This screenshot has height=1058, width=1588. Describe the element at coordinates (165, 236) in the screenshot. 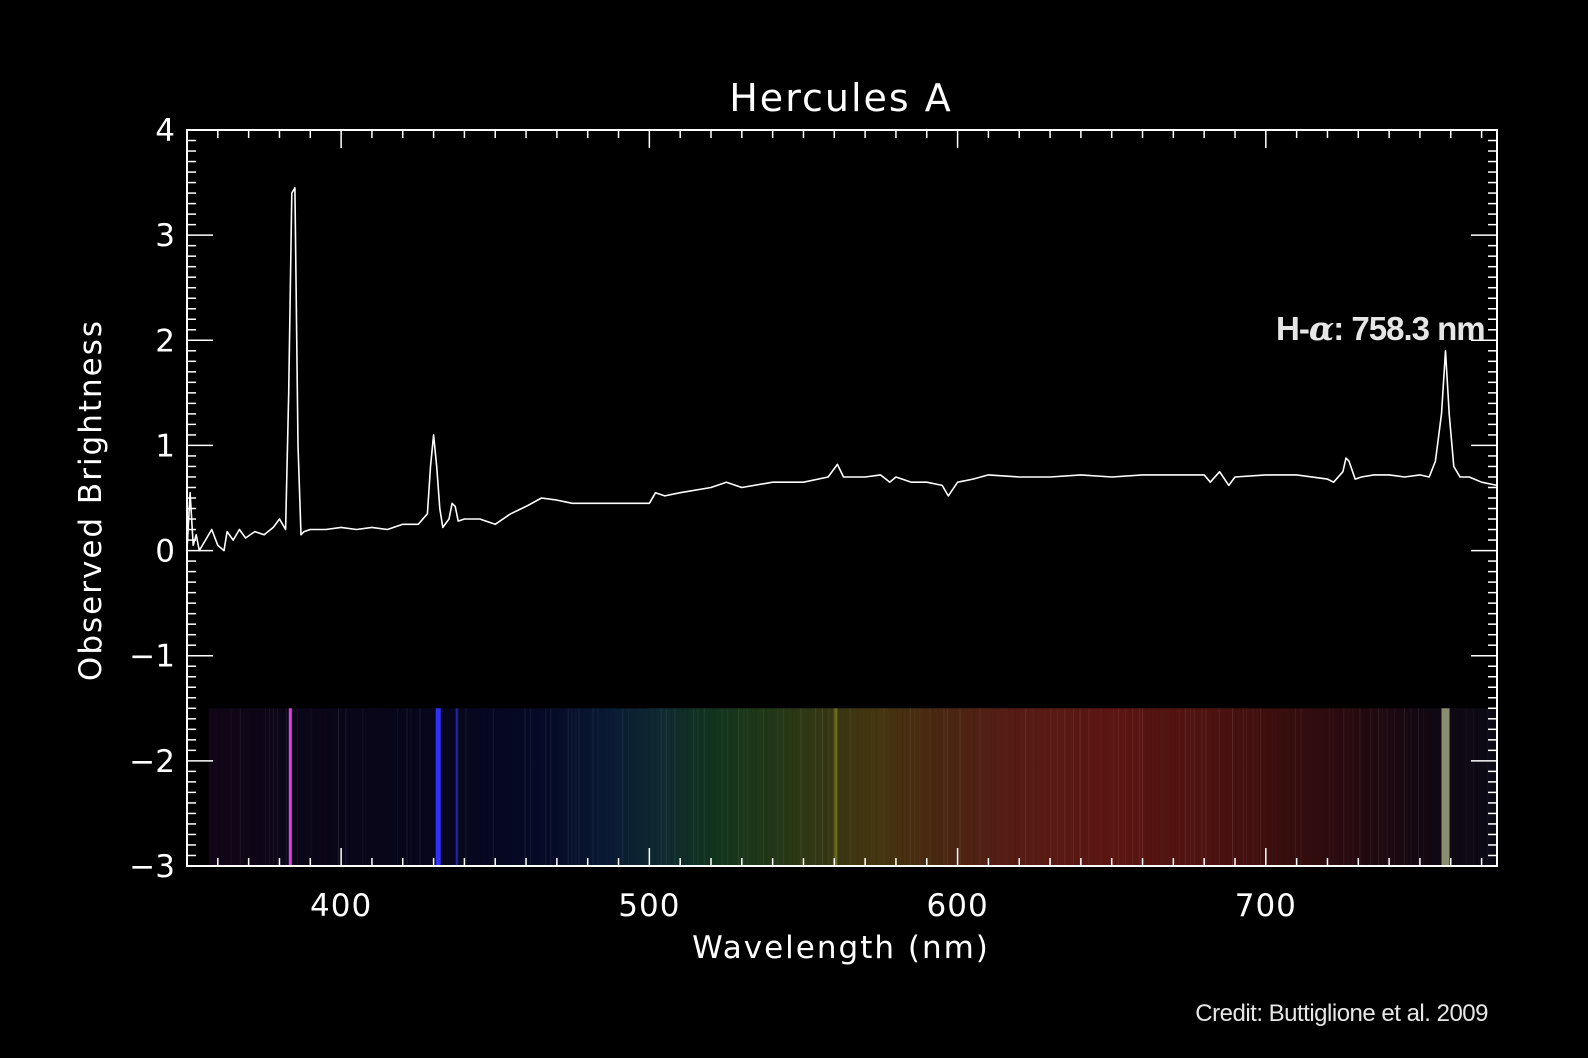

I see `y-tick-label: 3` at that location.